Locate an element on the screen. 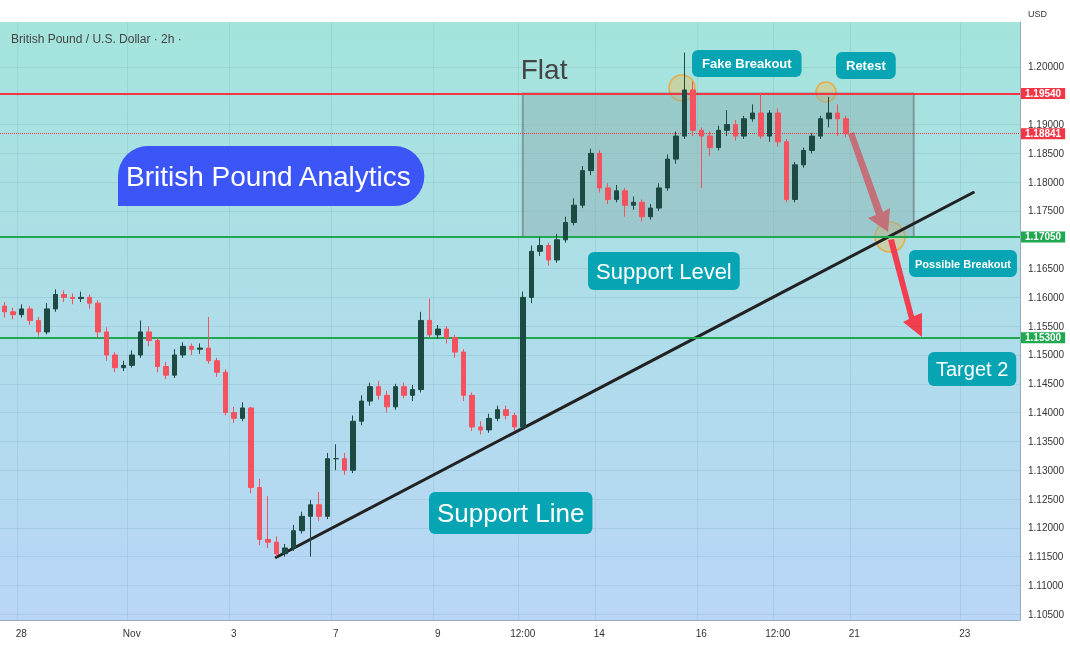 The width and height of the screenshot is (1070, 660). x-tick-label: 3 is located at coordinates (233, 633).